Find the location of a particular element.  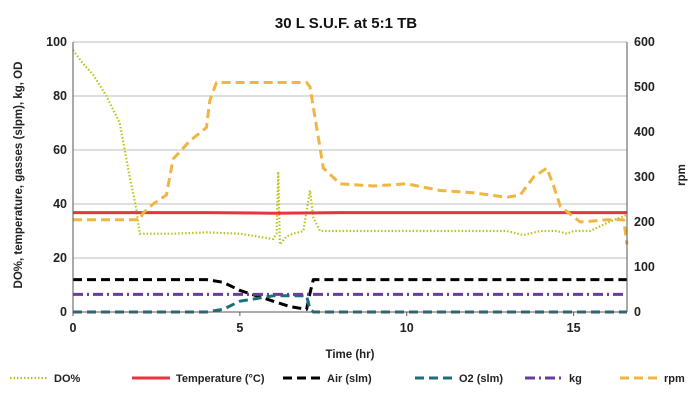

legend-label: DO% is located at coordinates (67, 379).